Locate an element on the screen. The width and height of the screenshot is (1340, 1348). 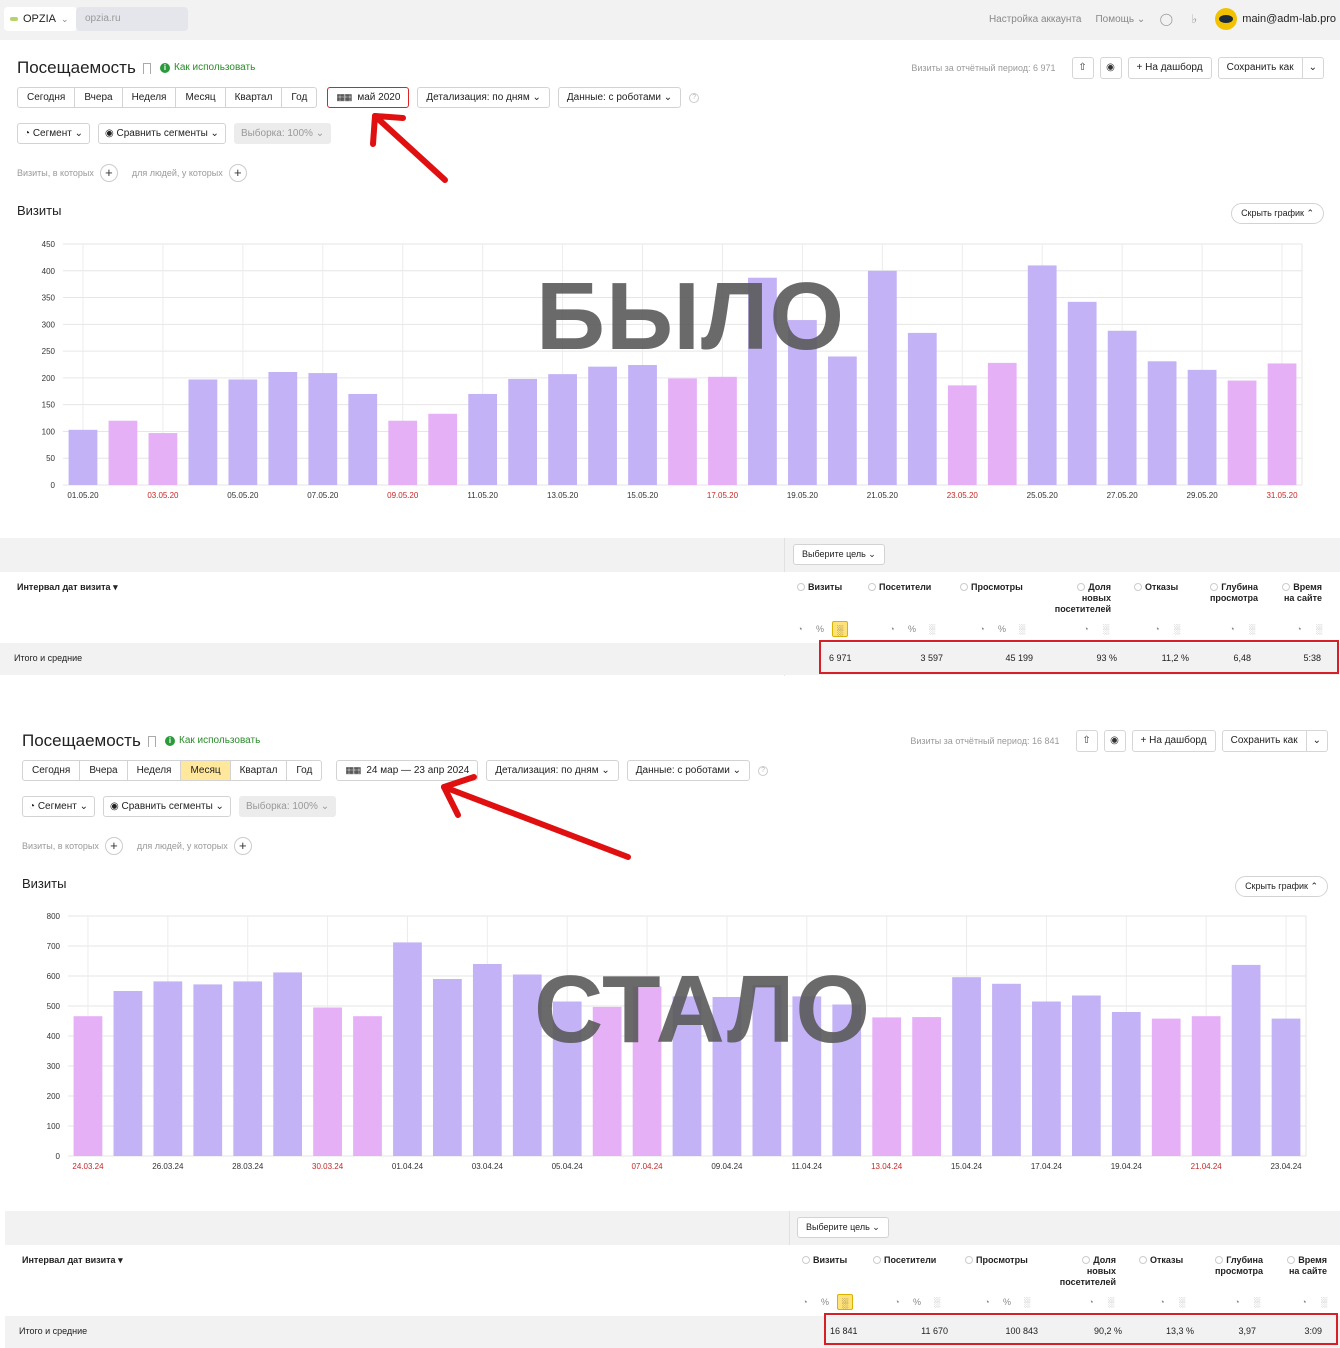
date-range-button: ▦▦ 24 мар — 23 апр 2024 is located at coordinates (407, 770).